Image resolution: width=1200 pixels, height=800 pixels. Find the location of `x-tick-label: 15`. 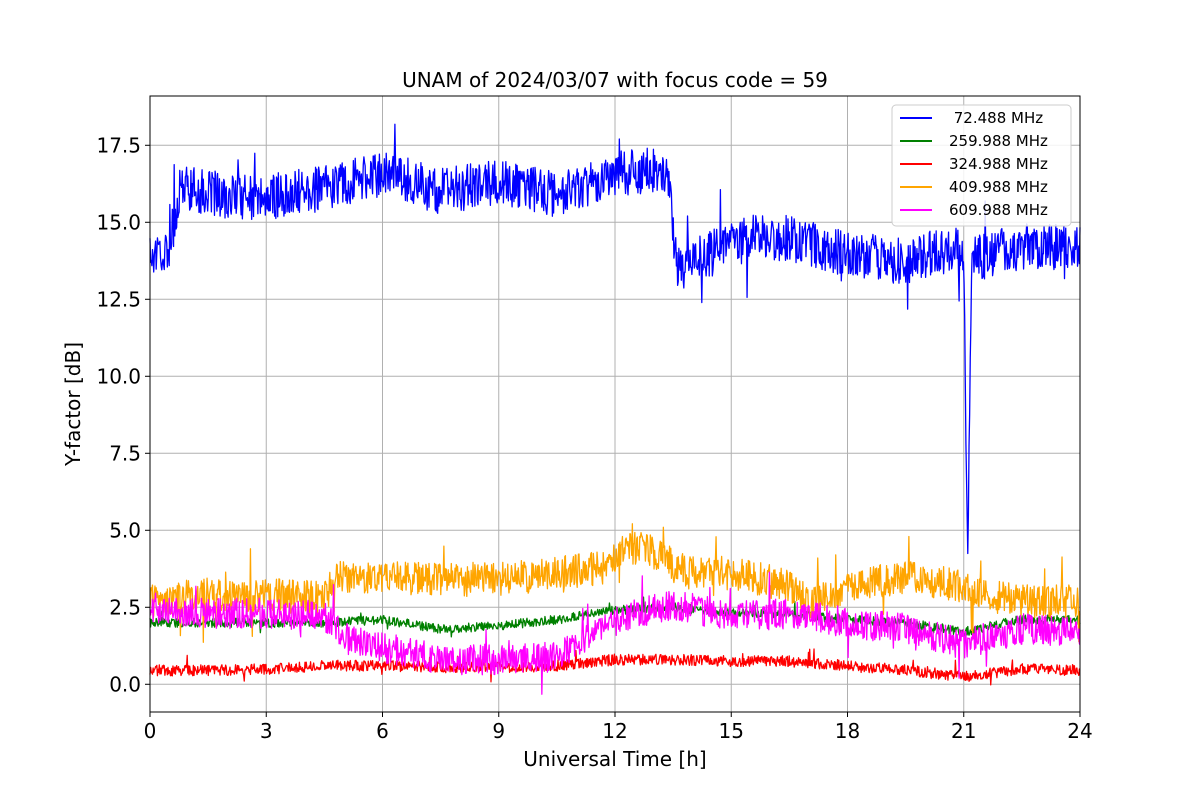

x-tick-label: 15 is located at coordinates (731, 731).